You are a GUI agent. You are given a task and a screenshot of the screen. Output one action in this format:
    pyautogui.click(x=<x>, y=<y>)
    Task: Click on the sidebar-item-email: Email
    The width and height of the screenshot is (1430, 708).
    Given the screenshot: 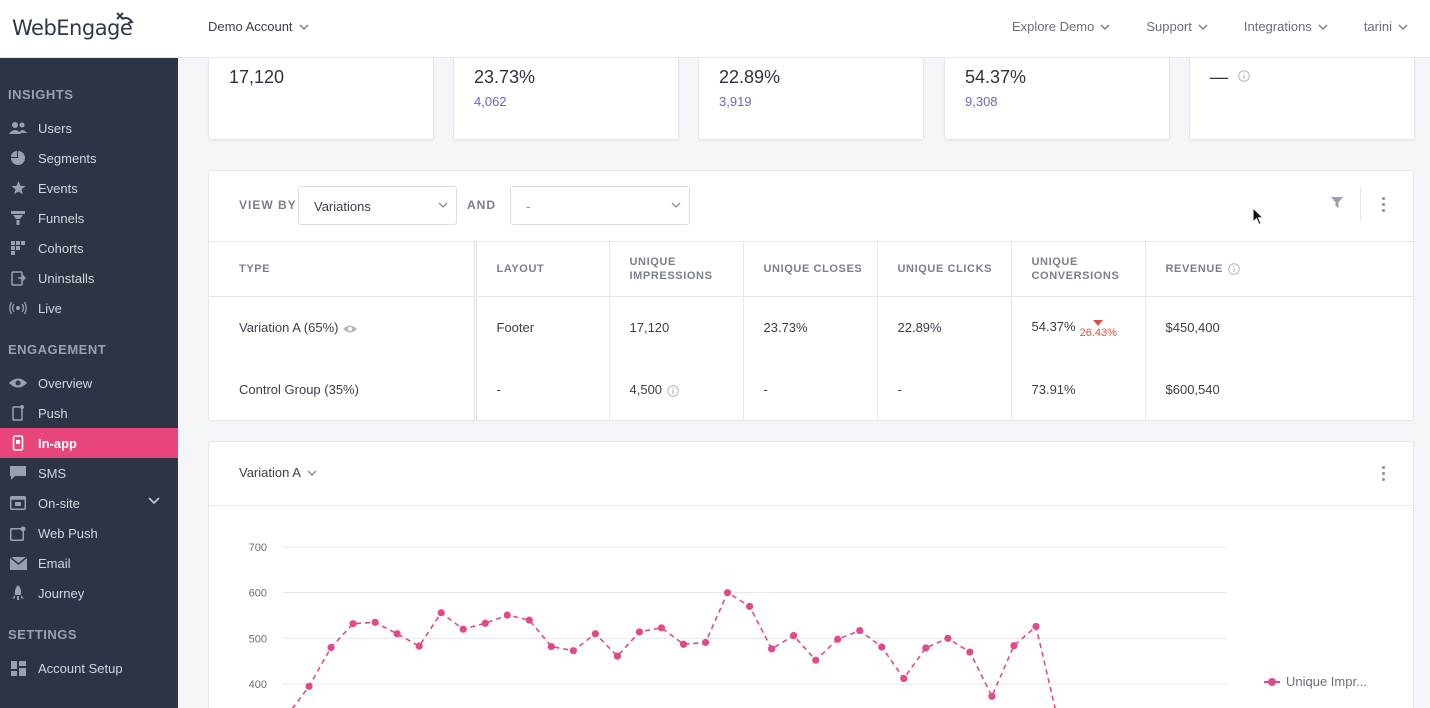 What is the action you would take?
    pyautogui.click(x=89, y=563)
    